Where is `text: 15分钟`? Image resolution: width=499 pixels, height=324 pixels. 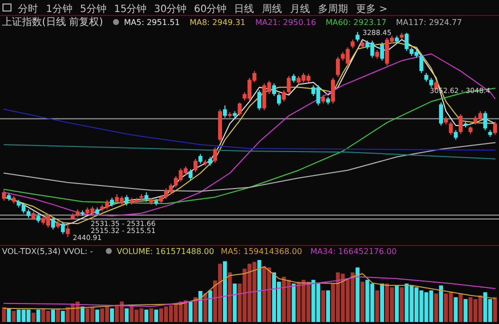 text: 15分钟 is located at coordinates (130, 9).